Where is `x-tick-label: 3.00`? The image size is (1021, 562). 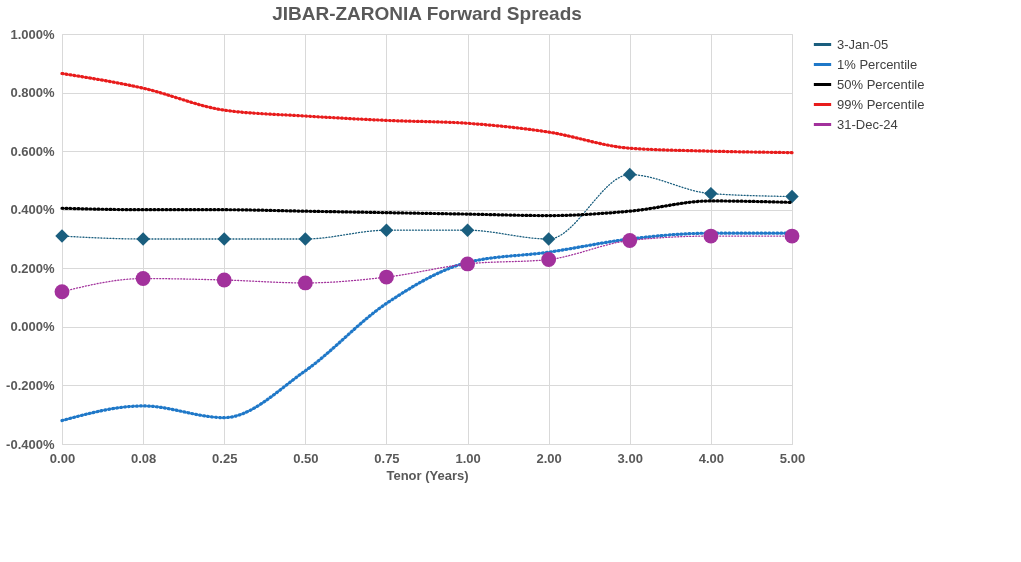 x-tick-label: 3.00 is located at coordinates (630, 458).